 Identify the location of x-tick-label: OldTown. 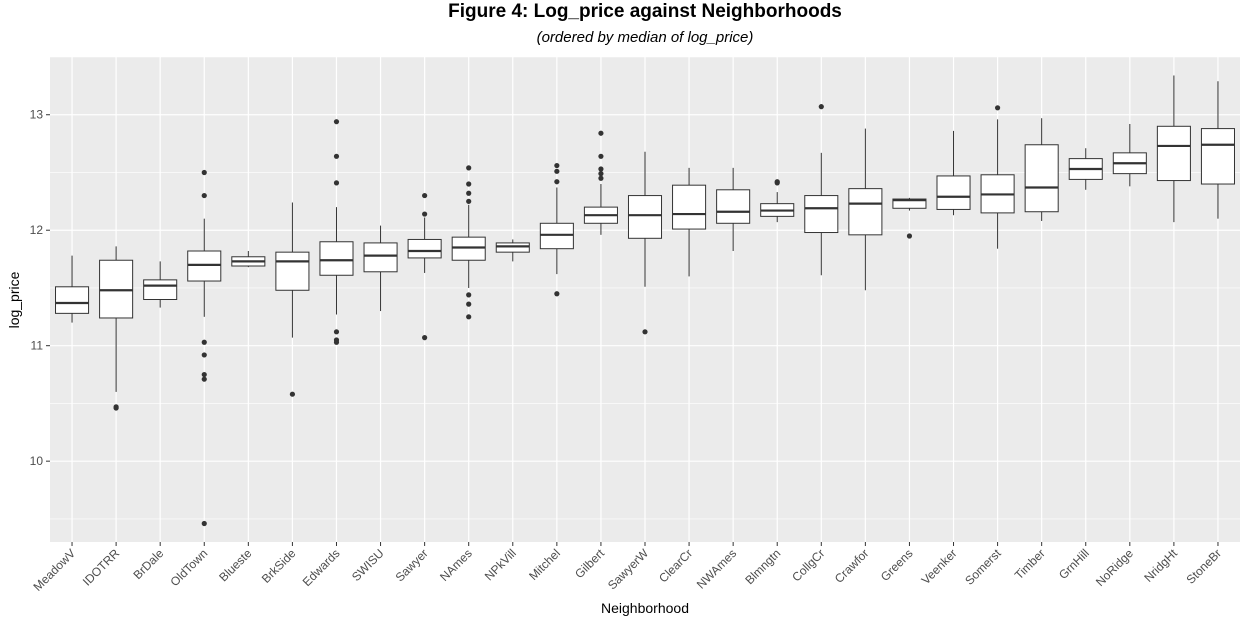
(188, 567).